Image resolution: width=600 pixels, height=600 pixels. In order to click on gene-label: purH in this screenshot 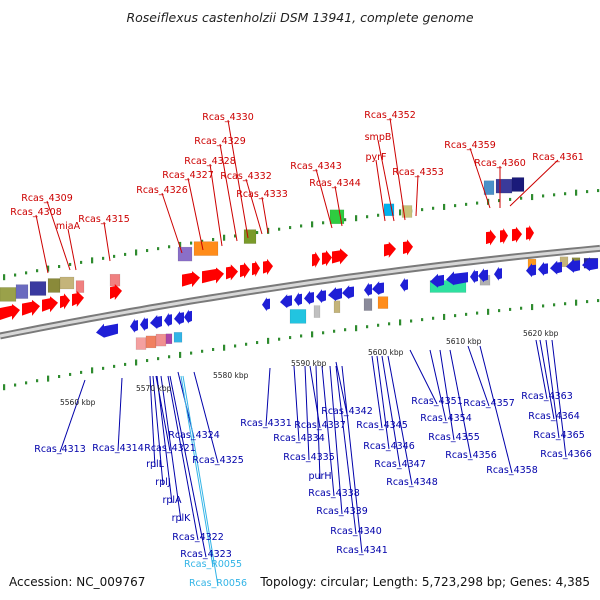, I will do `click(319, 476)`.